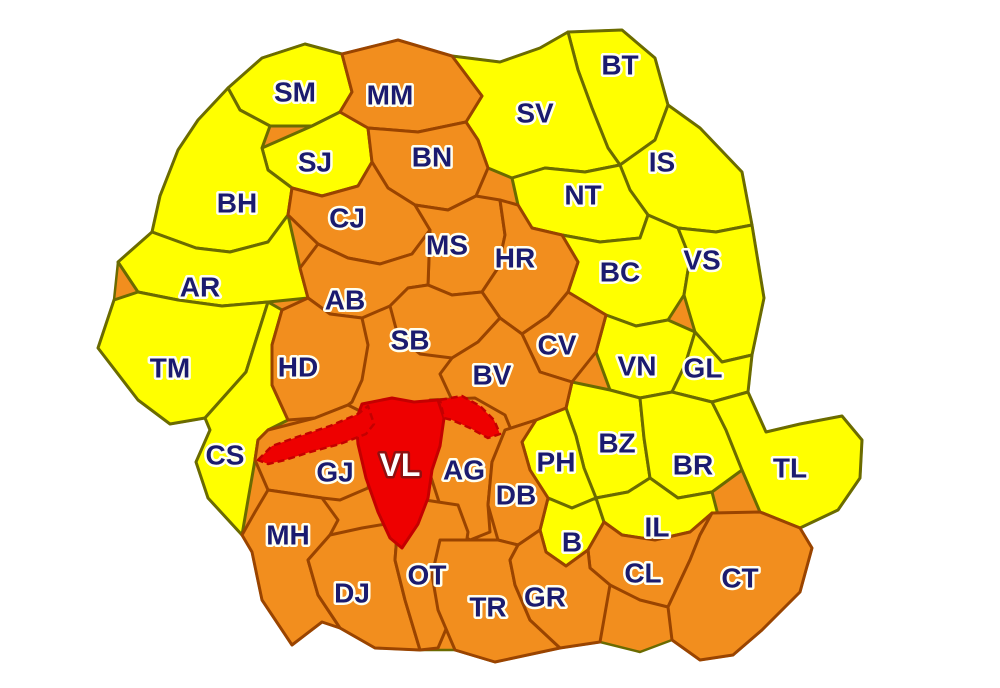  Describe the element at coordinates (170, 368) in the screenshot. I see `county-label-tm: TM` at that location.